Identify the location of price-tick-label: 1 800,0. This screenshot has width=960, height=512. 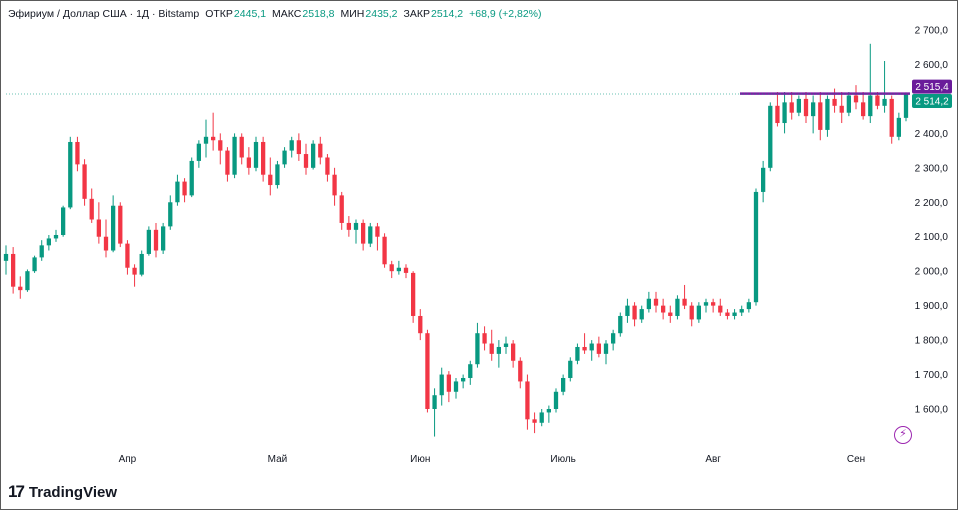
(932, 341).